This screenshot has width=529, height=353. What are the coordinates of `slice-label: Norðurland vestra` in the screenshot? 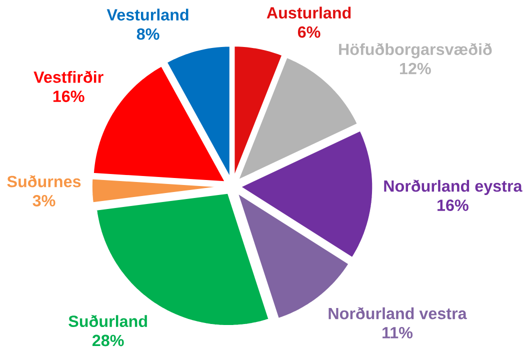 It's located at (397, 313).